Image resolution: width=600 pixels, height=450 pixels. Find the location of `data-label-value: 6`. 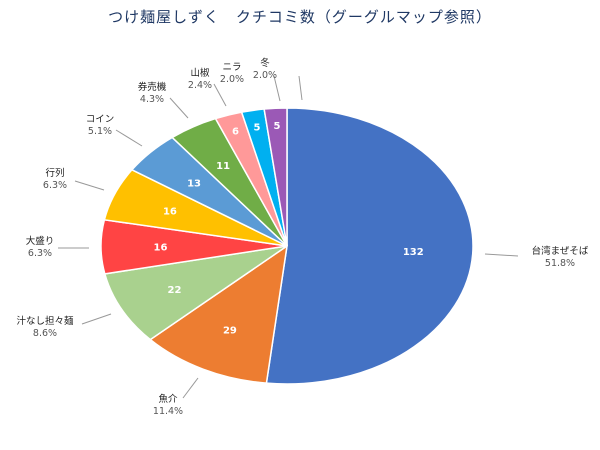

data-label-value: 6 is located at coordinates (235, 132).